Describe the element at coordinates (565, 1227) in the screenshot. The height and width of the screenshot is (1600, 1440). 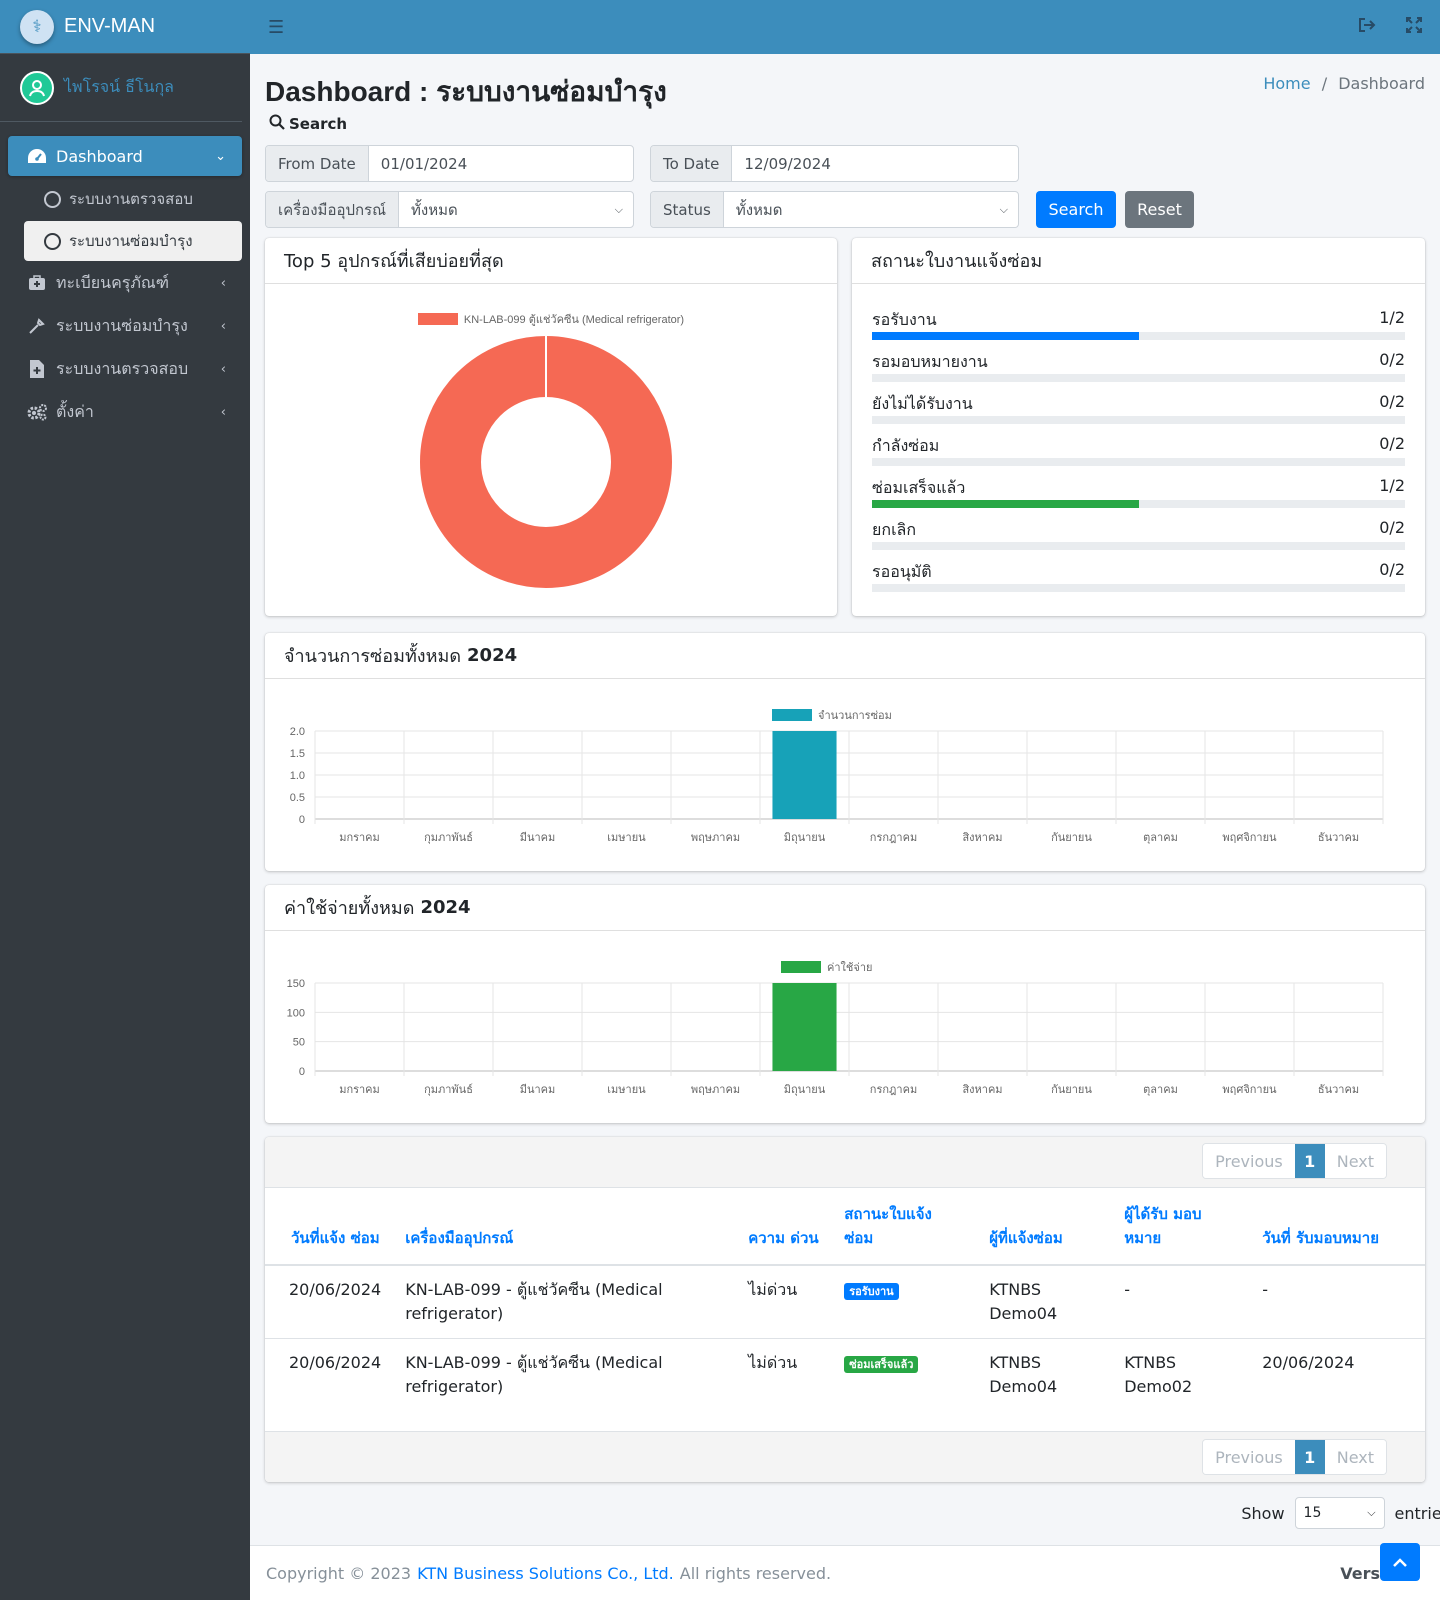
I see `column-header: เครื่องมืออุปกรณ์` at that location.